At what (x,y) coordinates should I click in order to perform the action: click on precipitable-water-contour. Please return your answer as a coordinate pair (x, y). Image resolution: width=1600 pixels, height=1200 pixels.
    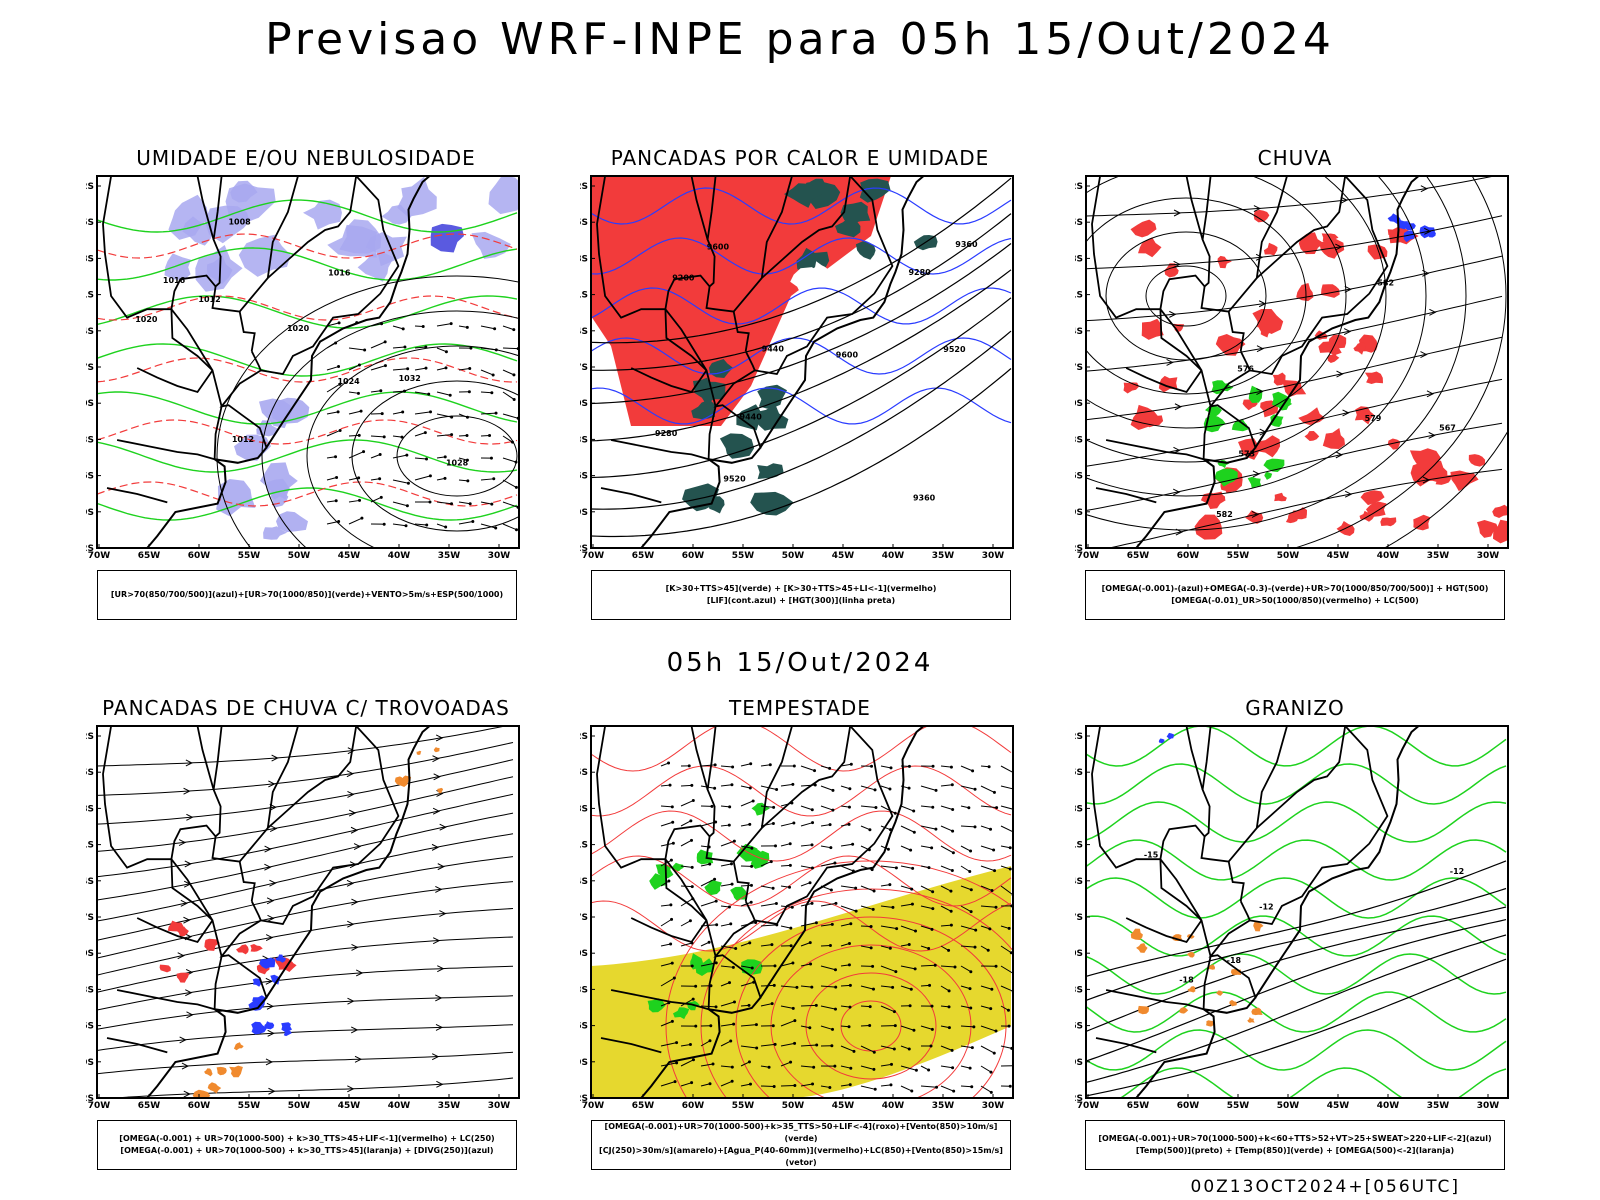
    Looking at the image, I should click on (871, 1026).